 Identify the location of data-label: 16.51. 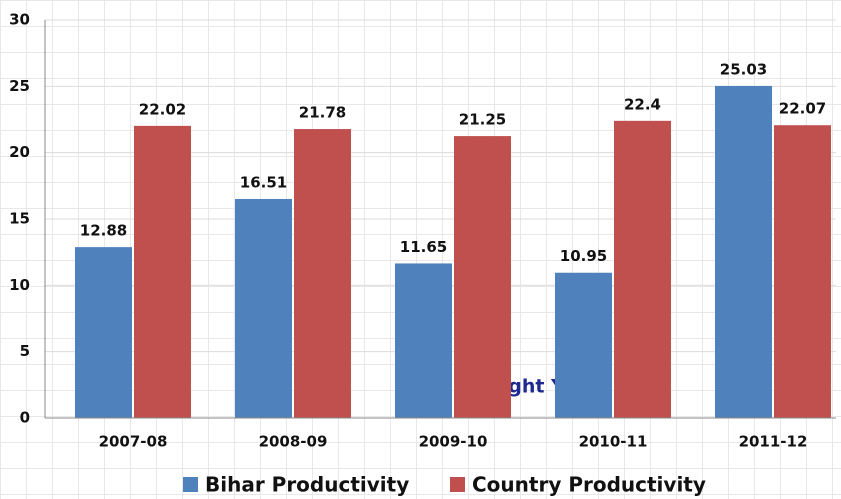
(263, 182).